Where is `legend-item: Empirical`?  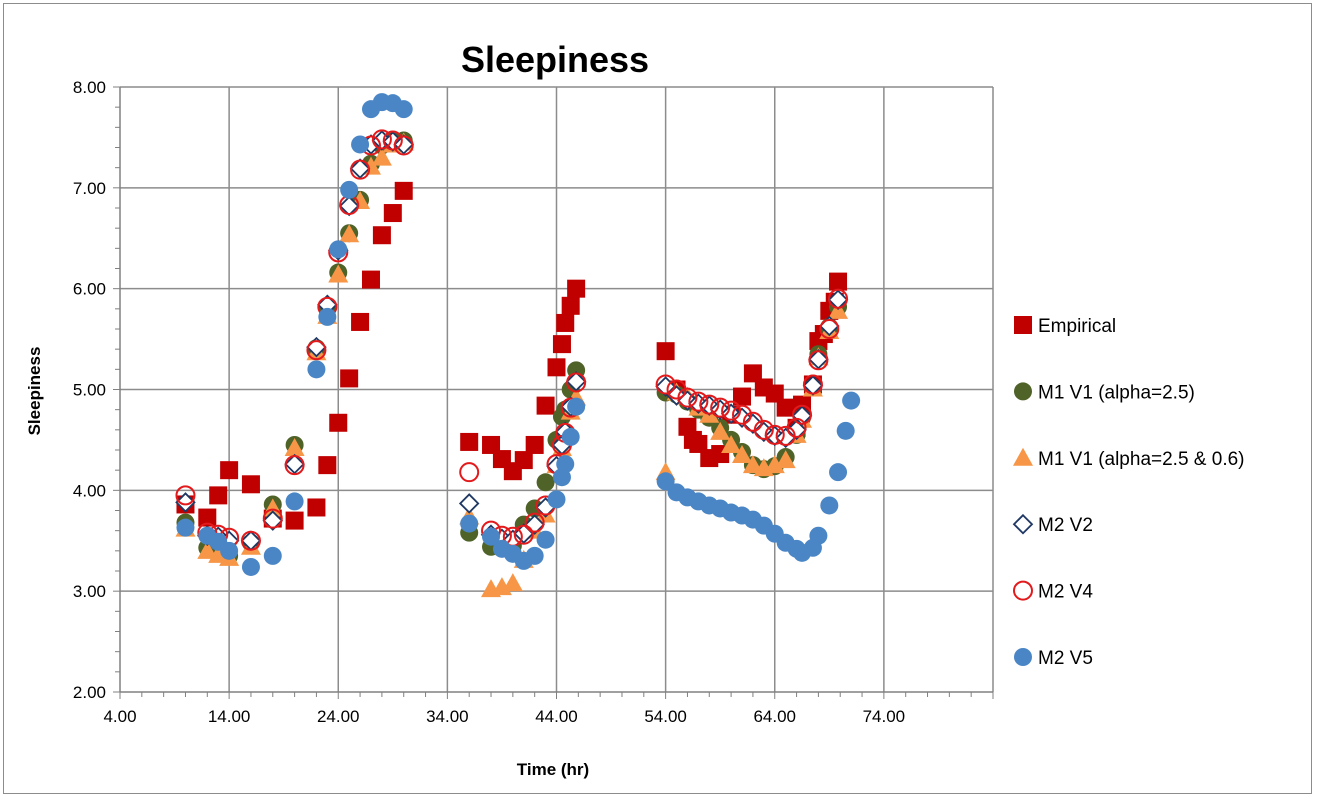 legend-item: Empirical is located at coordinates (1065, 326).